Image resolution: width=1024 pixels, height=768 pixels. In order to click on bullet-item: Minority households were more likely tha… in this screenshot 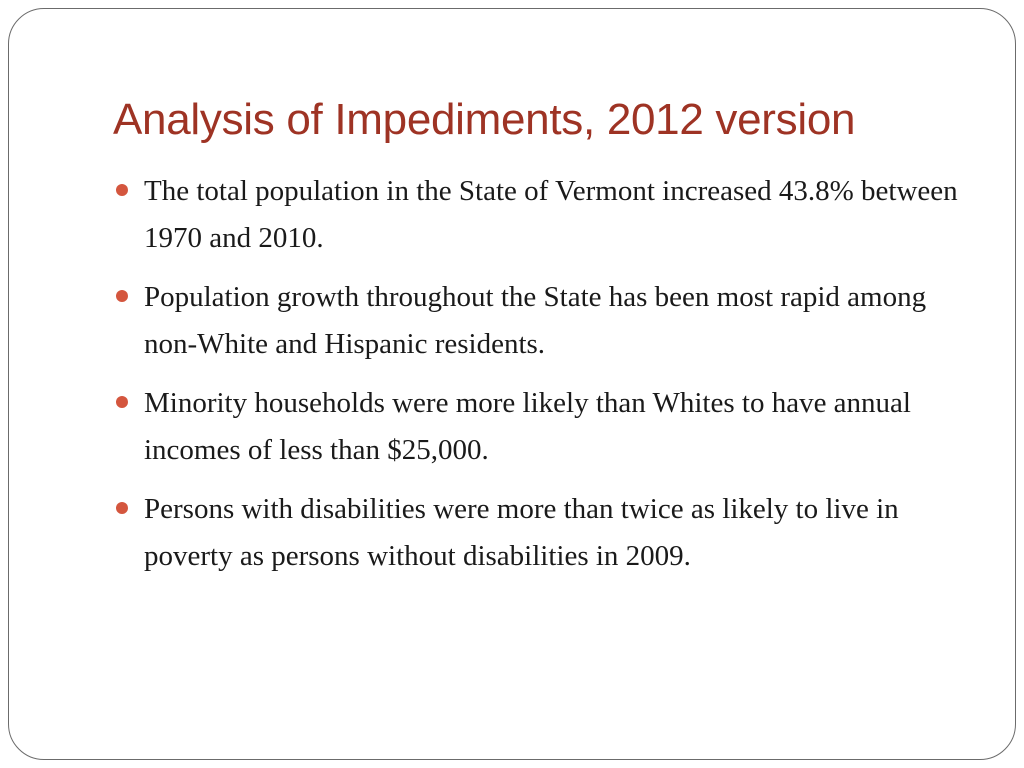, I will do `click(543, 427)`.